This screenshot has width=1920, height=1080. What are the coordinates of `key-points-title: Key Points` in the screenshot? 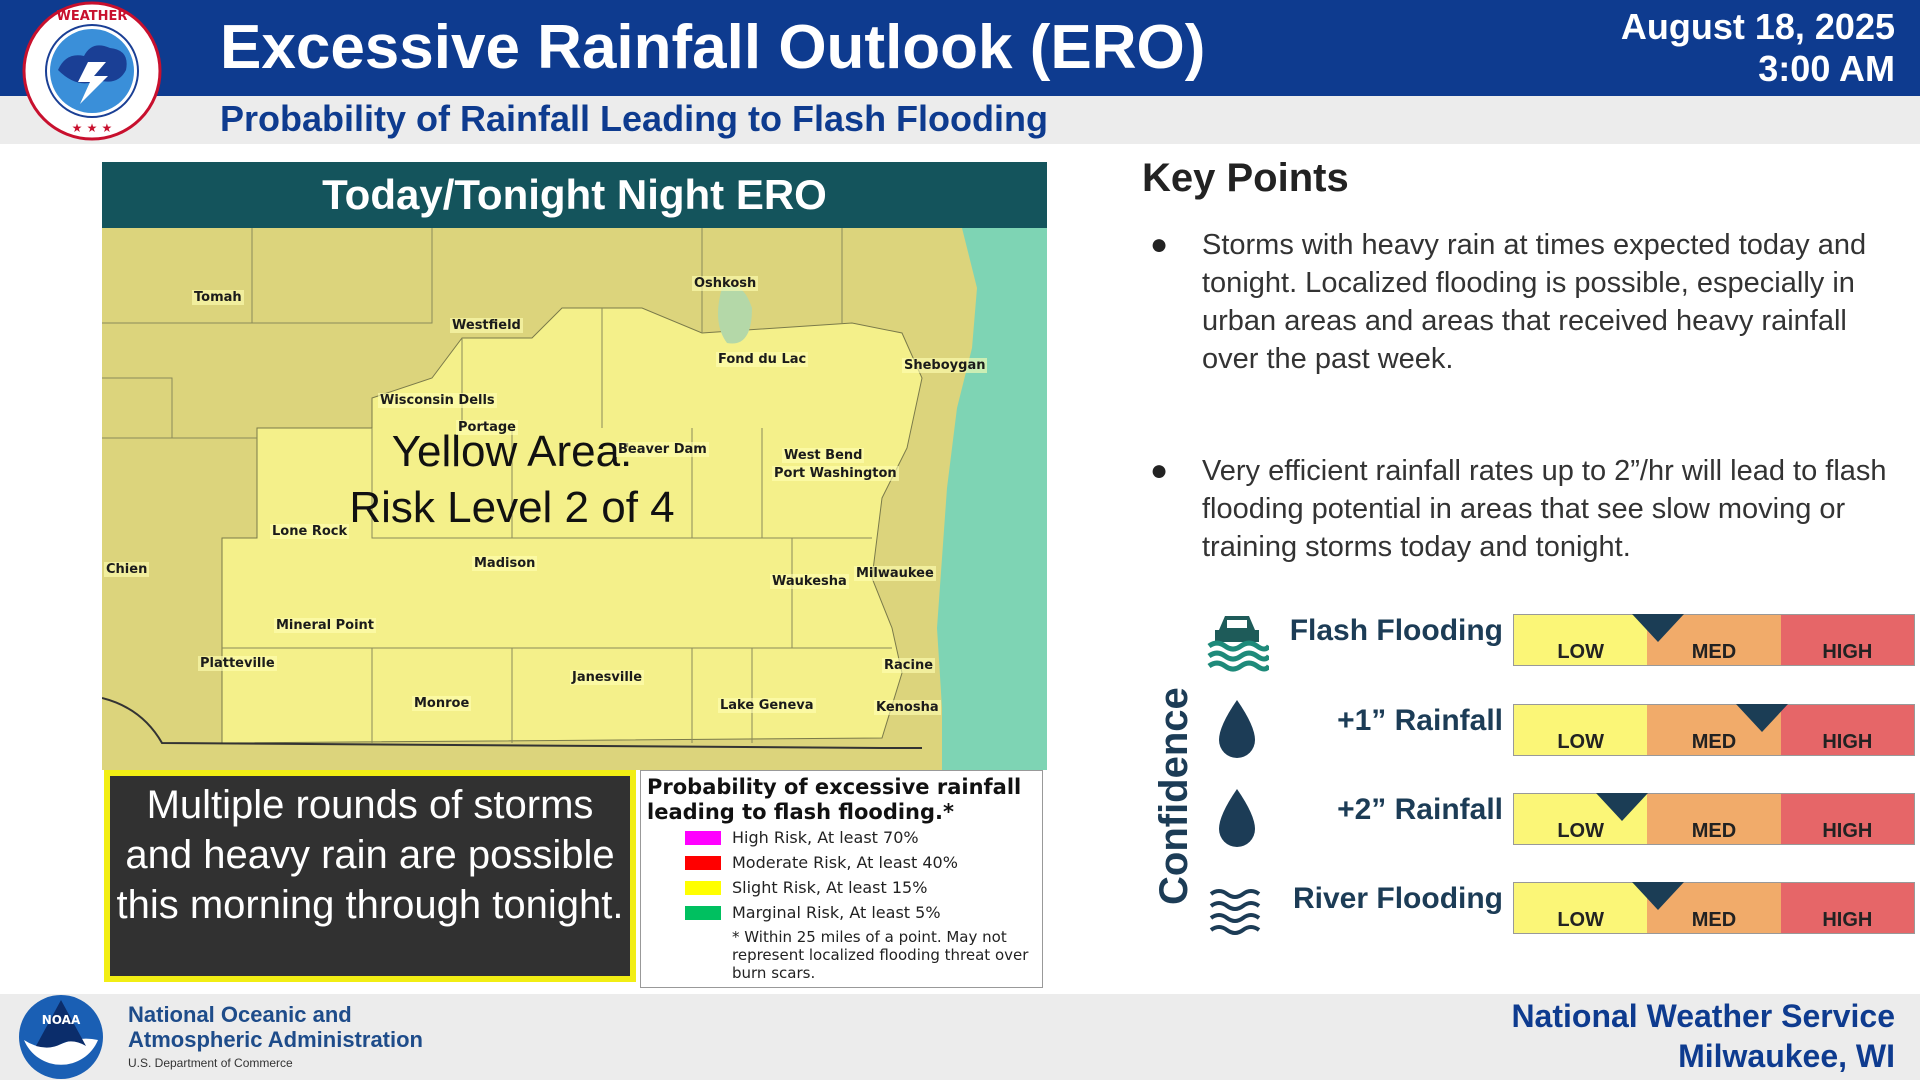 It's located at (1245, 178).